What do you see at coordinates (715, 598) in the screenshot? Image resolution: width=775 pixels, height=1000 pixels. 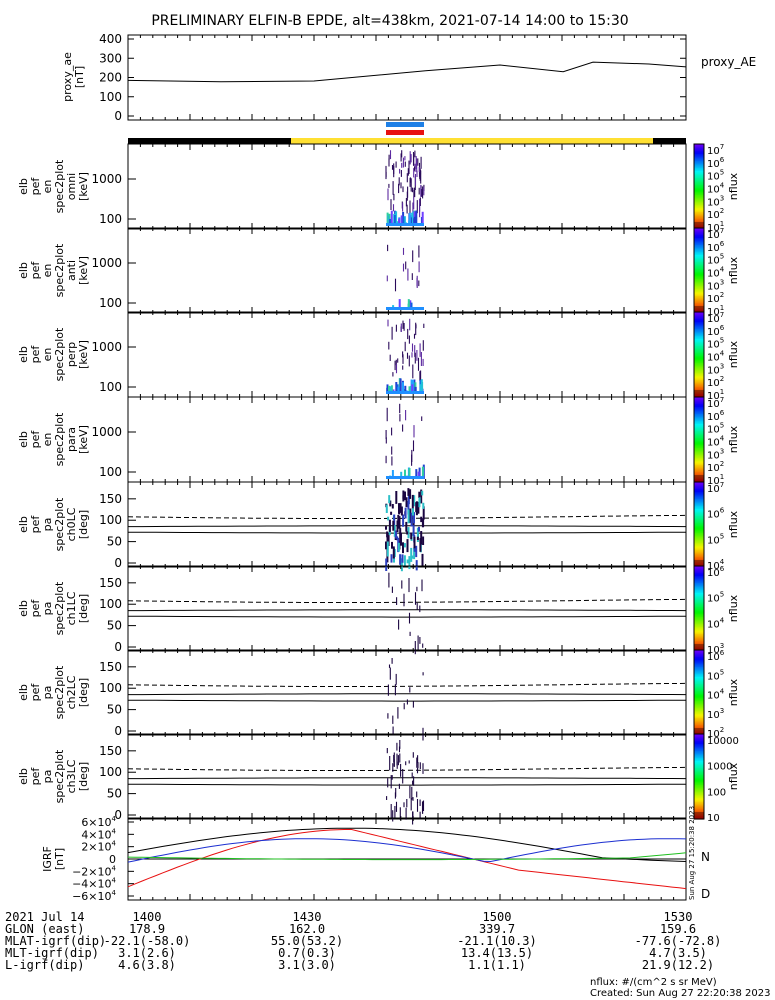 I see `colorbar-pa_ch1-tick-label: 105` at bounding box center [715, 598].